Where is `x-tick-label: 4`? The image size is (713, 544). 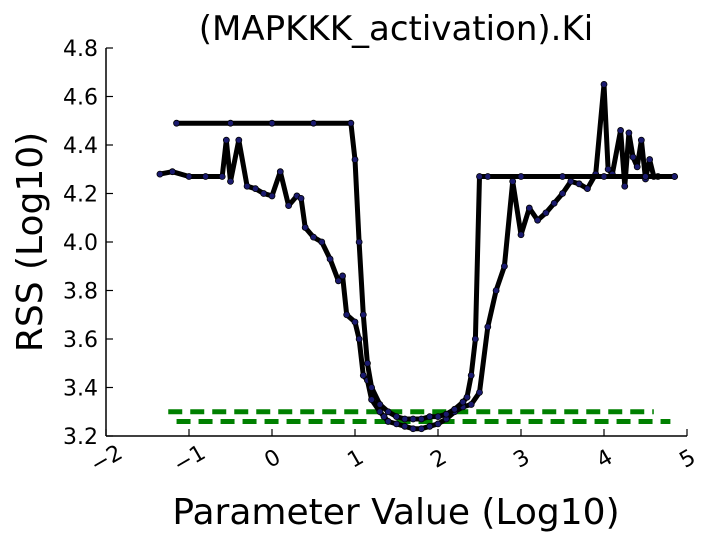 x-tick-label: 4 is located at coordinates (604, 459).